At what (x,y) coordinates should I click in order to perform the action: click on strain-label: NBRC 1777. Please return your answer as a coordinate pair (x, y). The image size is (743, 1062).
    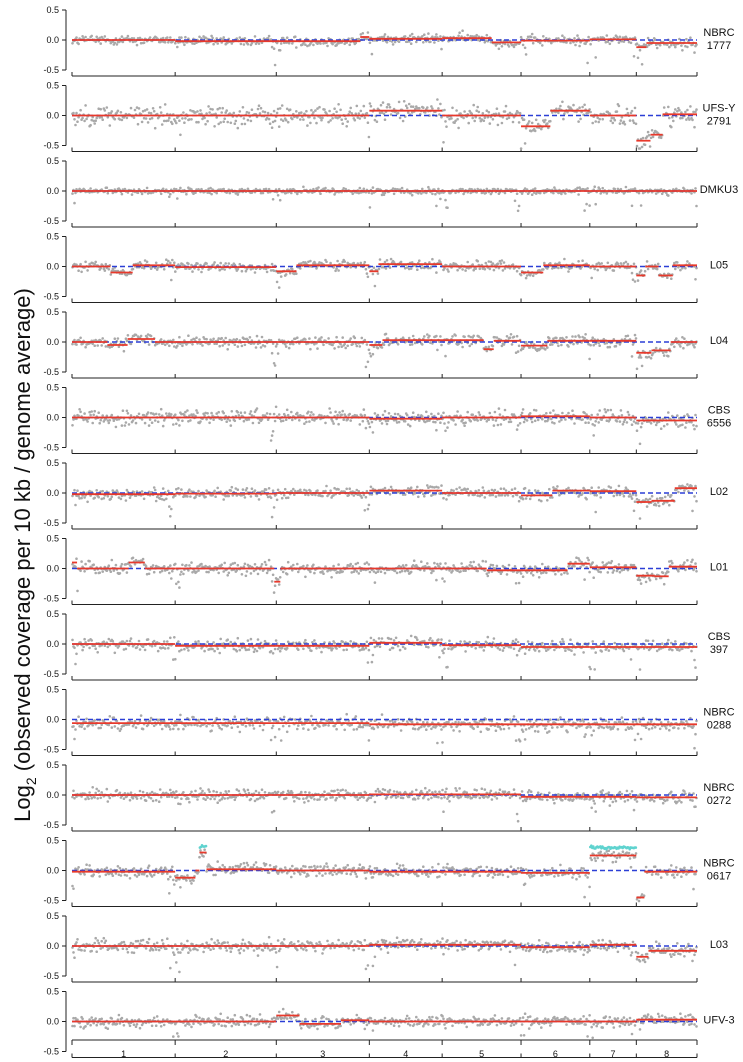
    Looking at the image, I should click on (718, 39).